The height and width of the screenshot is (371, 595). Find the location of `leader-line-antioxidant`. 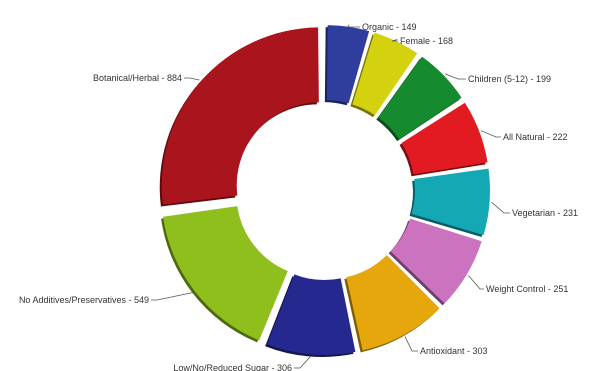

leader-line-antioxidant is located at coordinates (411, 344).